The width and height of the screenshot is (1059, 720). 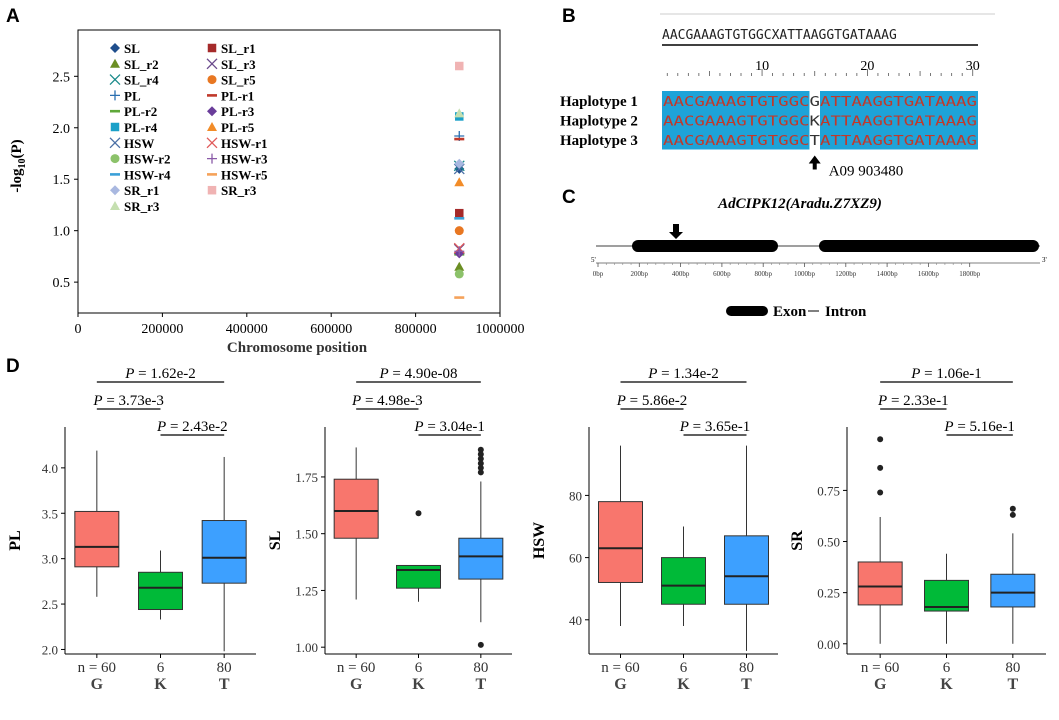 I want to click on y-tick-label: 2.0, so click(x=50, y=649).